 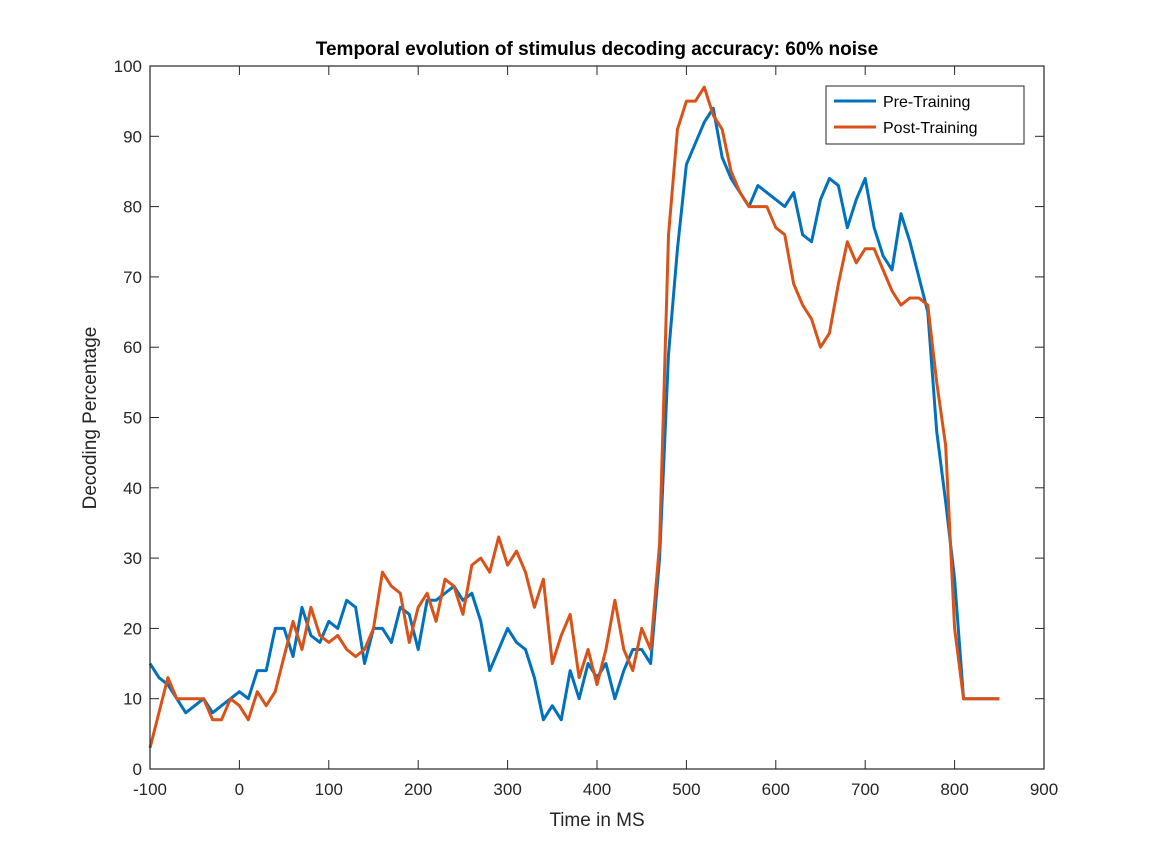 What do you see at coordinates (776, 789) in the screenshot?
I see `x-tick-label: 600` at bounding box center [776, 789].